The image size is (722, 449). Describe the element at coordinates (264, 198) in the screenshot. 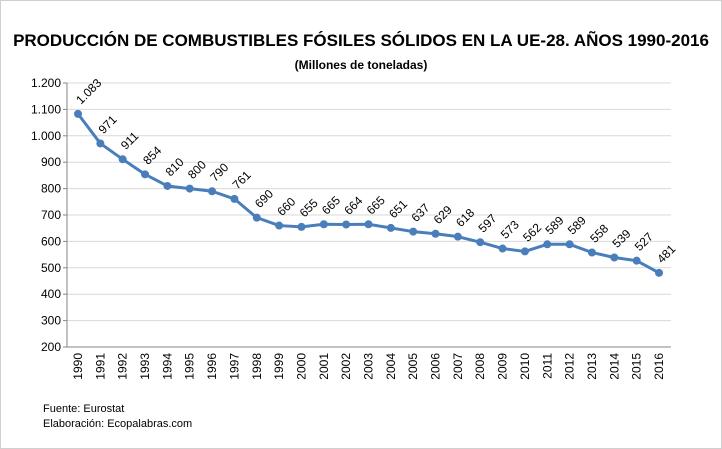

I see `data-label: 690` at that location.